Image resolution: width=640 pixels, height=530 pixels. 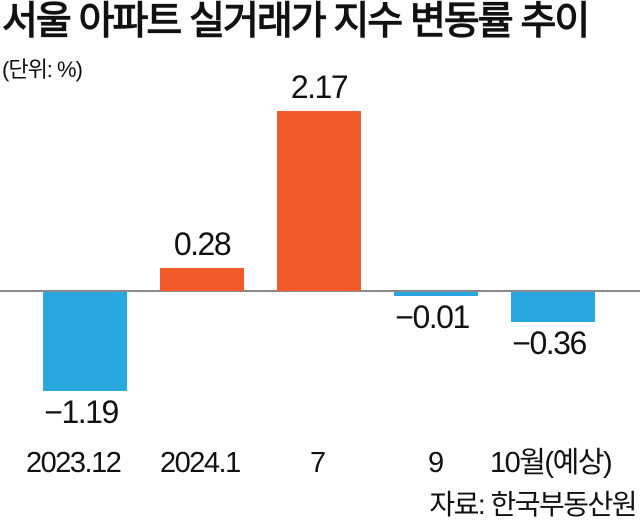 I want to click on x-axis-label: 9, so click(x=436, y=463).